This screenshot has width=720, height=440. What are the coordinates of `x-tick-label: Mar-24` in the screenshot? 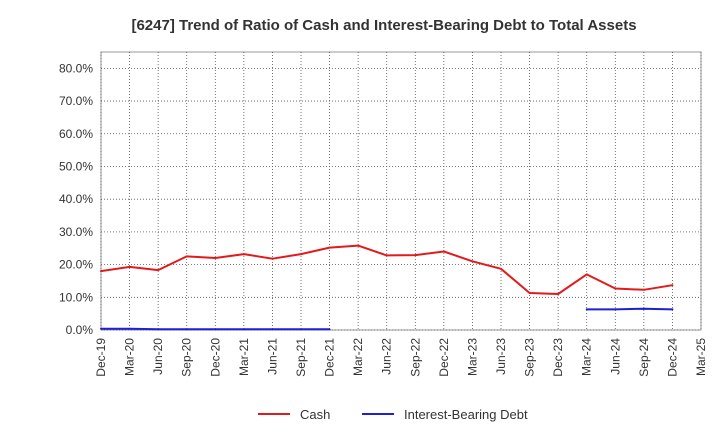 It's located at (587, 357).